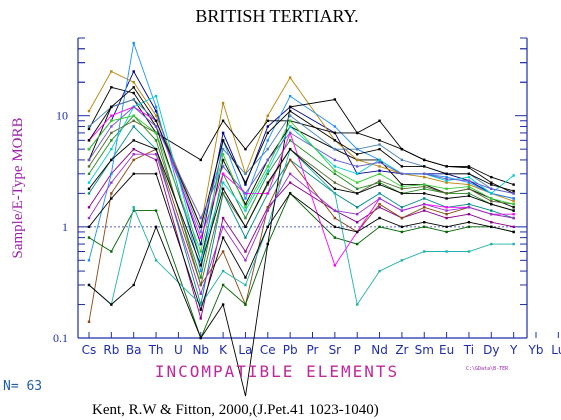 The height and width of the screenshot is (420, 561). Describe the element at coordinates (277, 371) in the screenshot. I see `x-axis-label: INCOMPATIBLE ELEMENTS` at that location.